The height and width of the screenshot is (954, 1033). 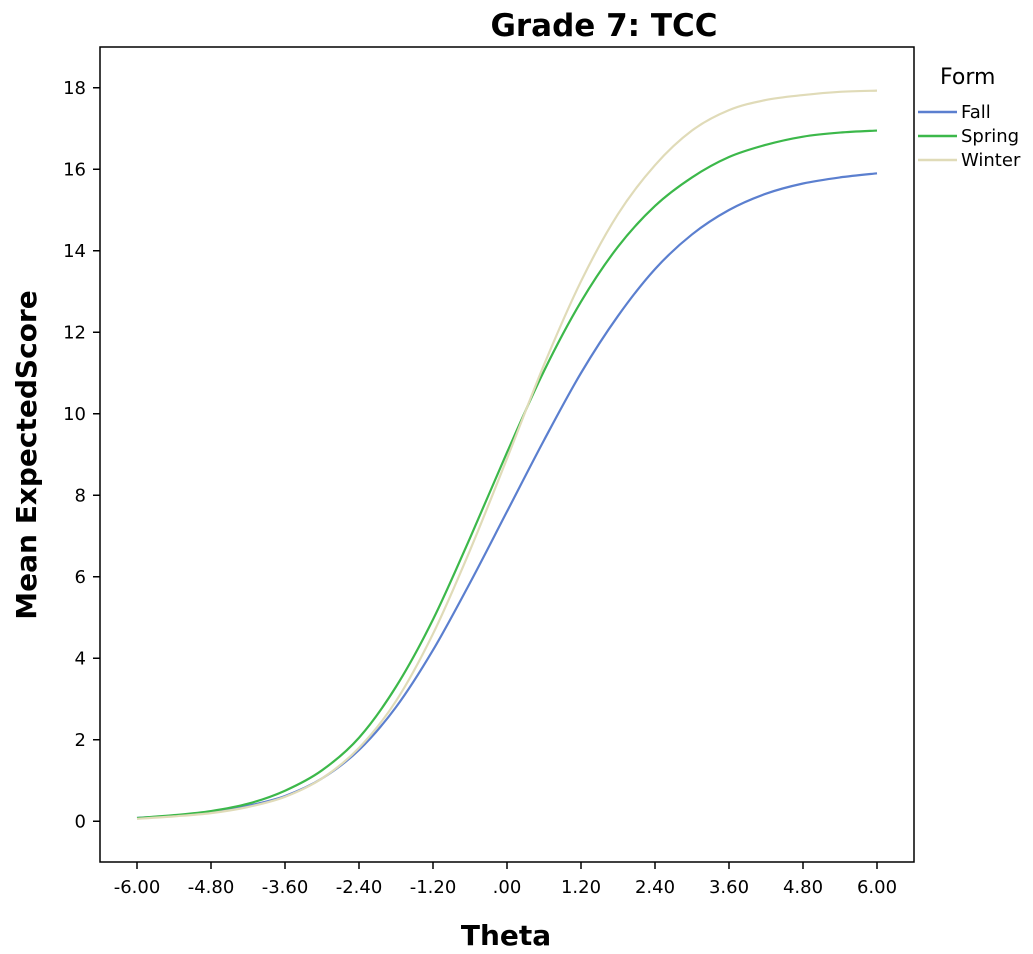 I want to click on y-tick-label: 10, so click(x=74, y=414).